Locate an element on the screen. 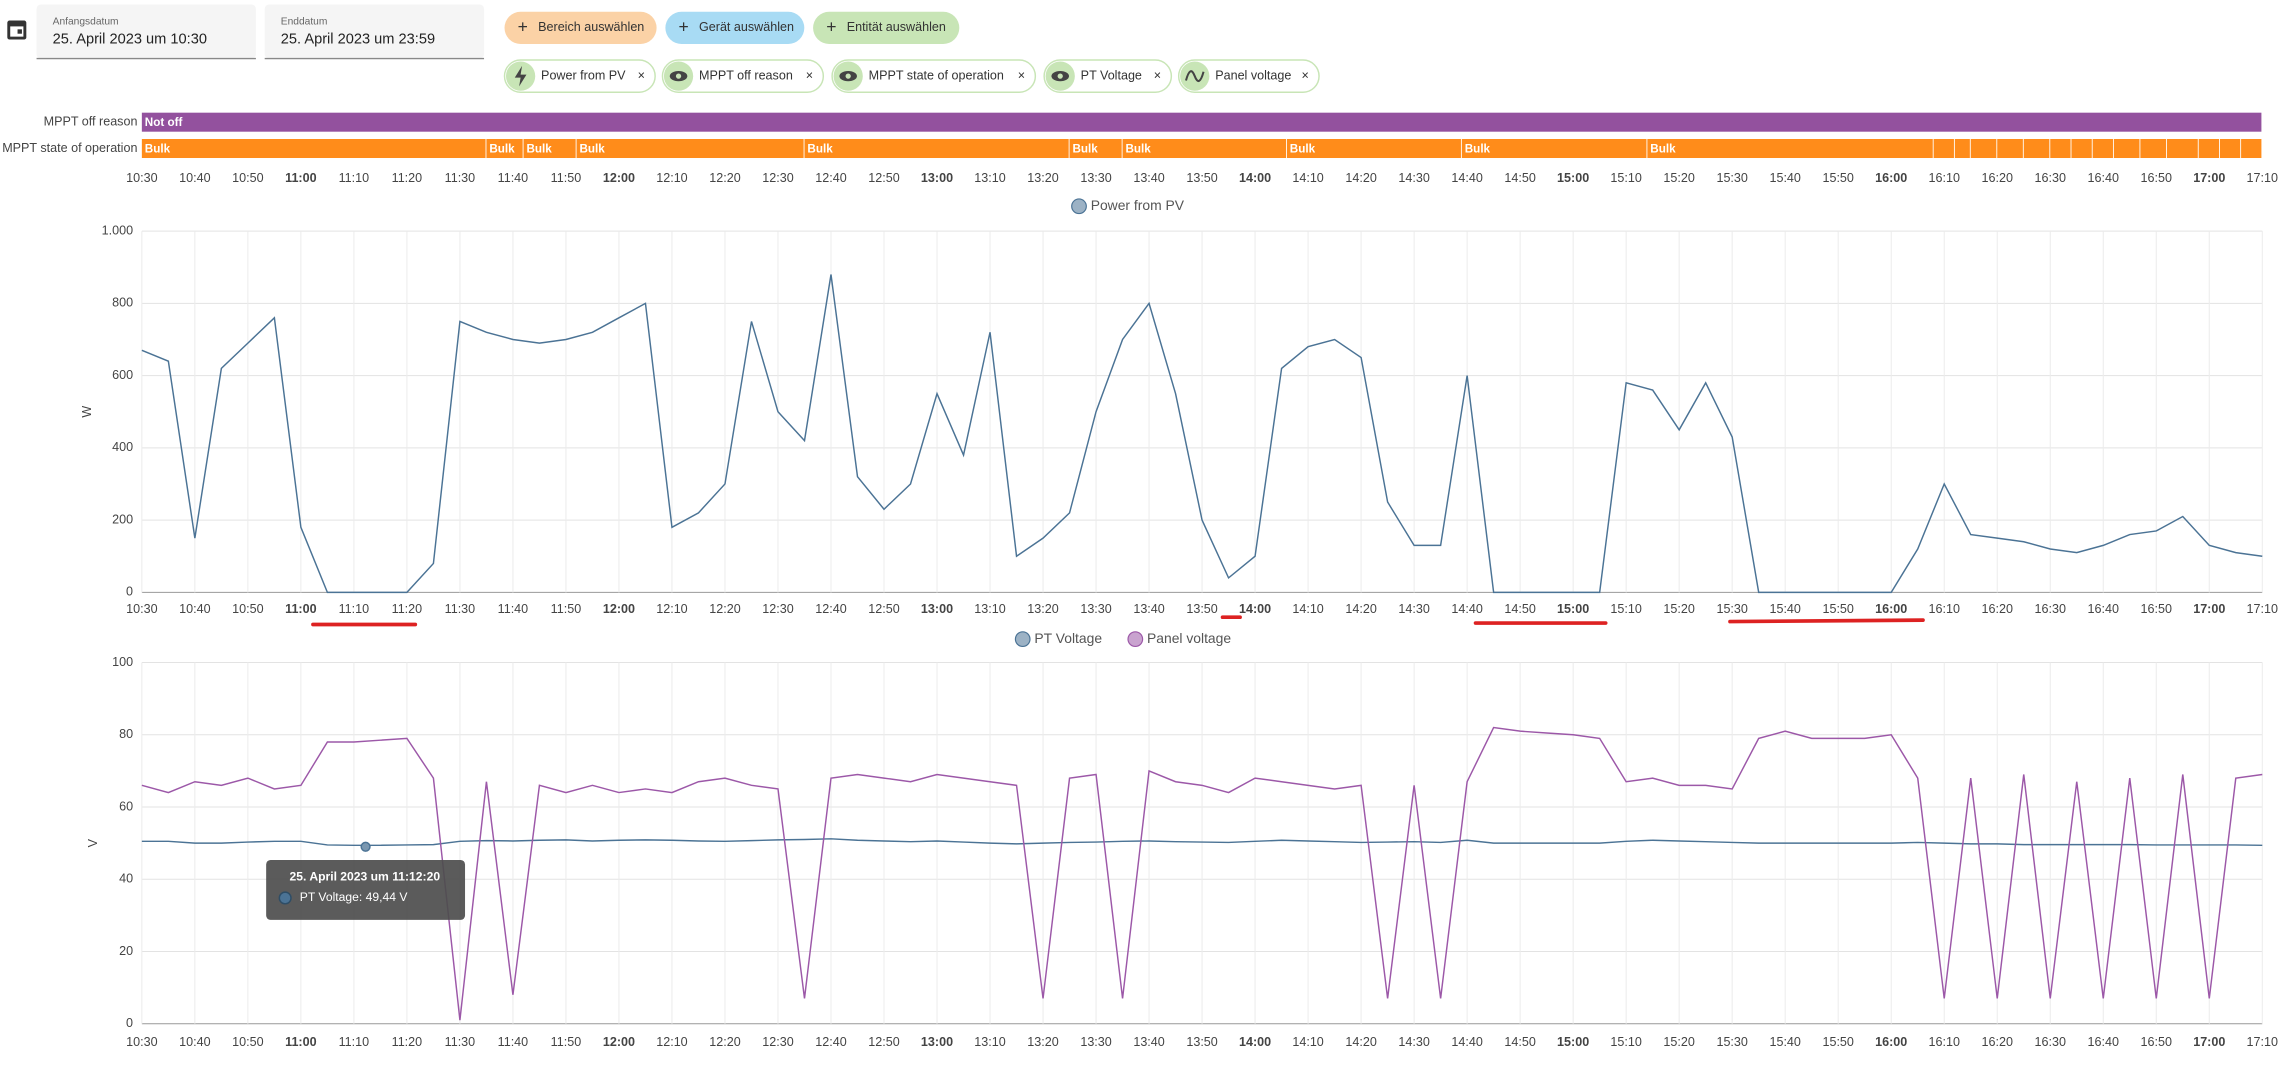  x-tick-label: 14:40 is located at coordinates (1466, 1042).